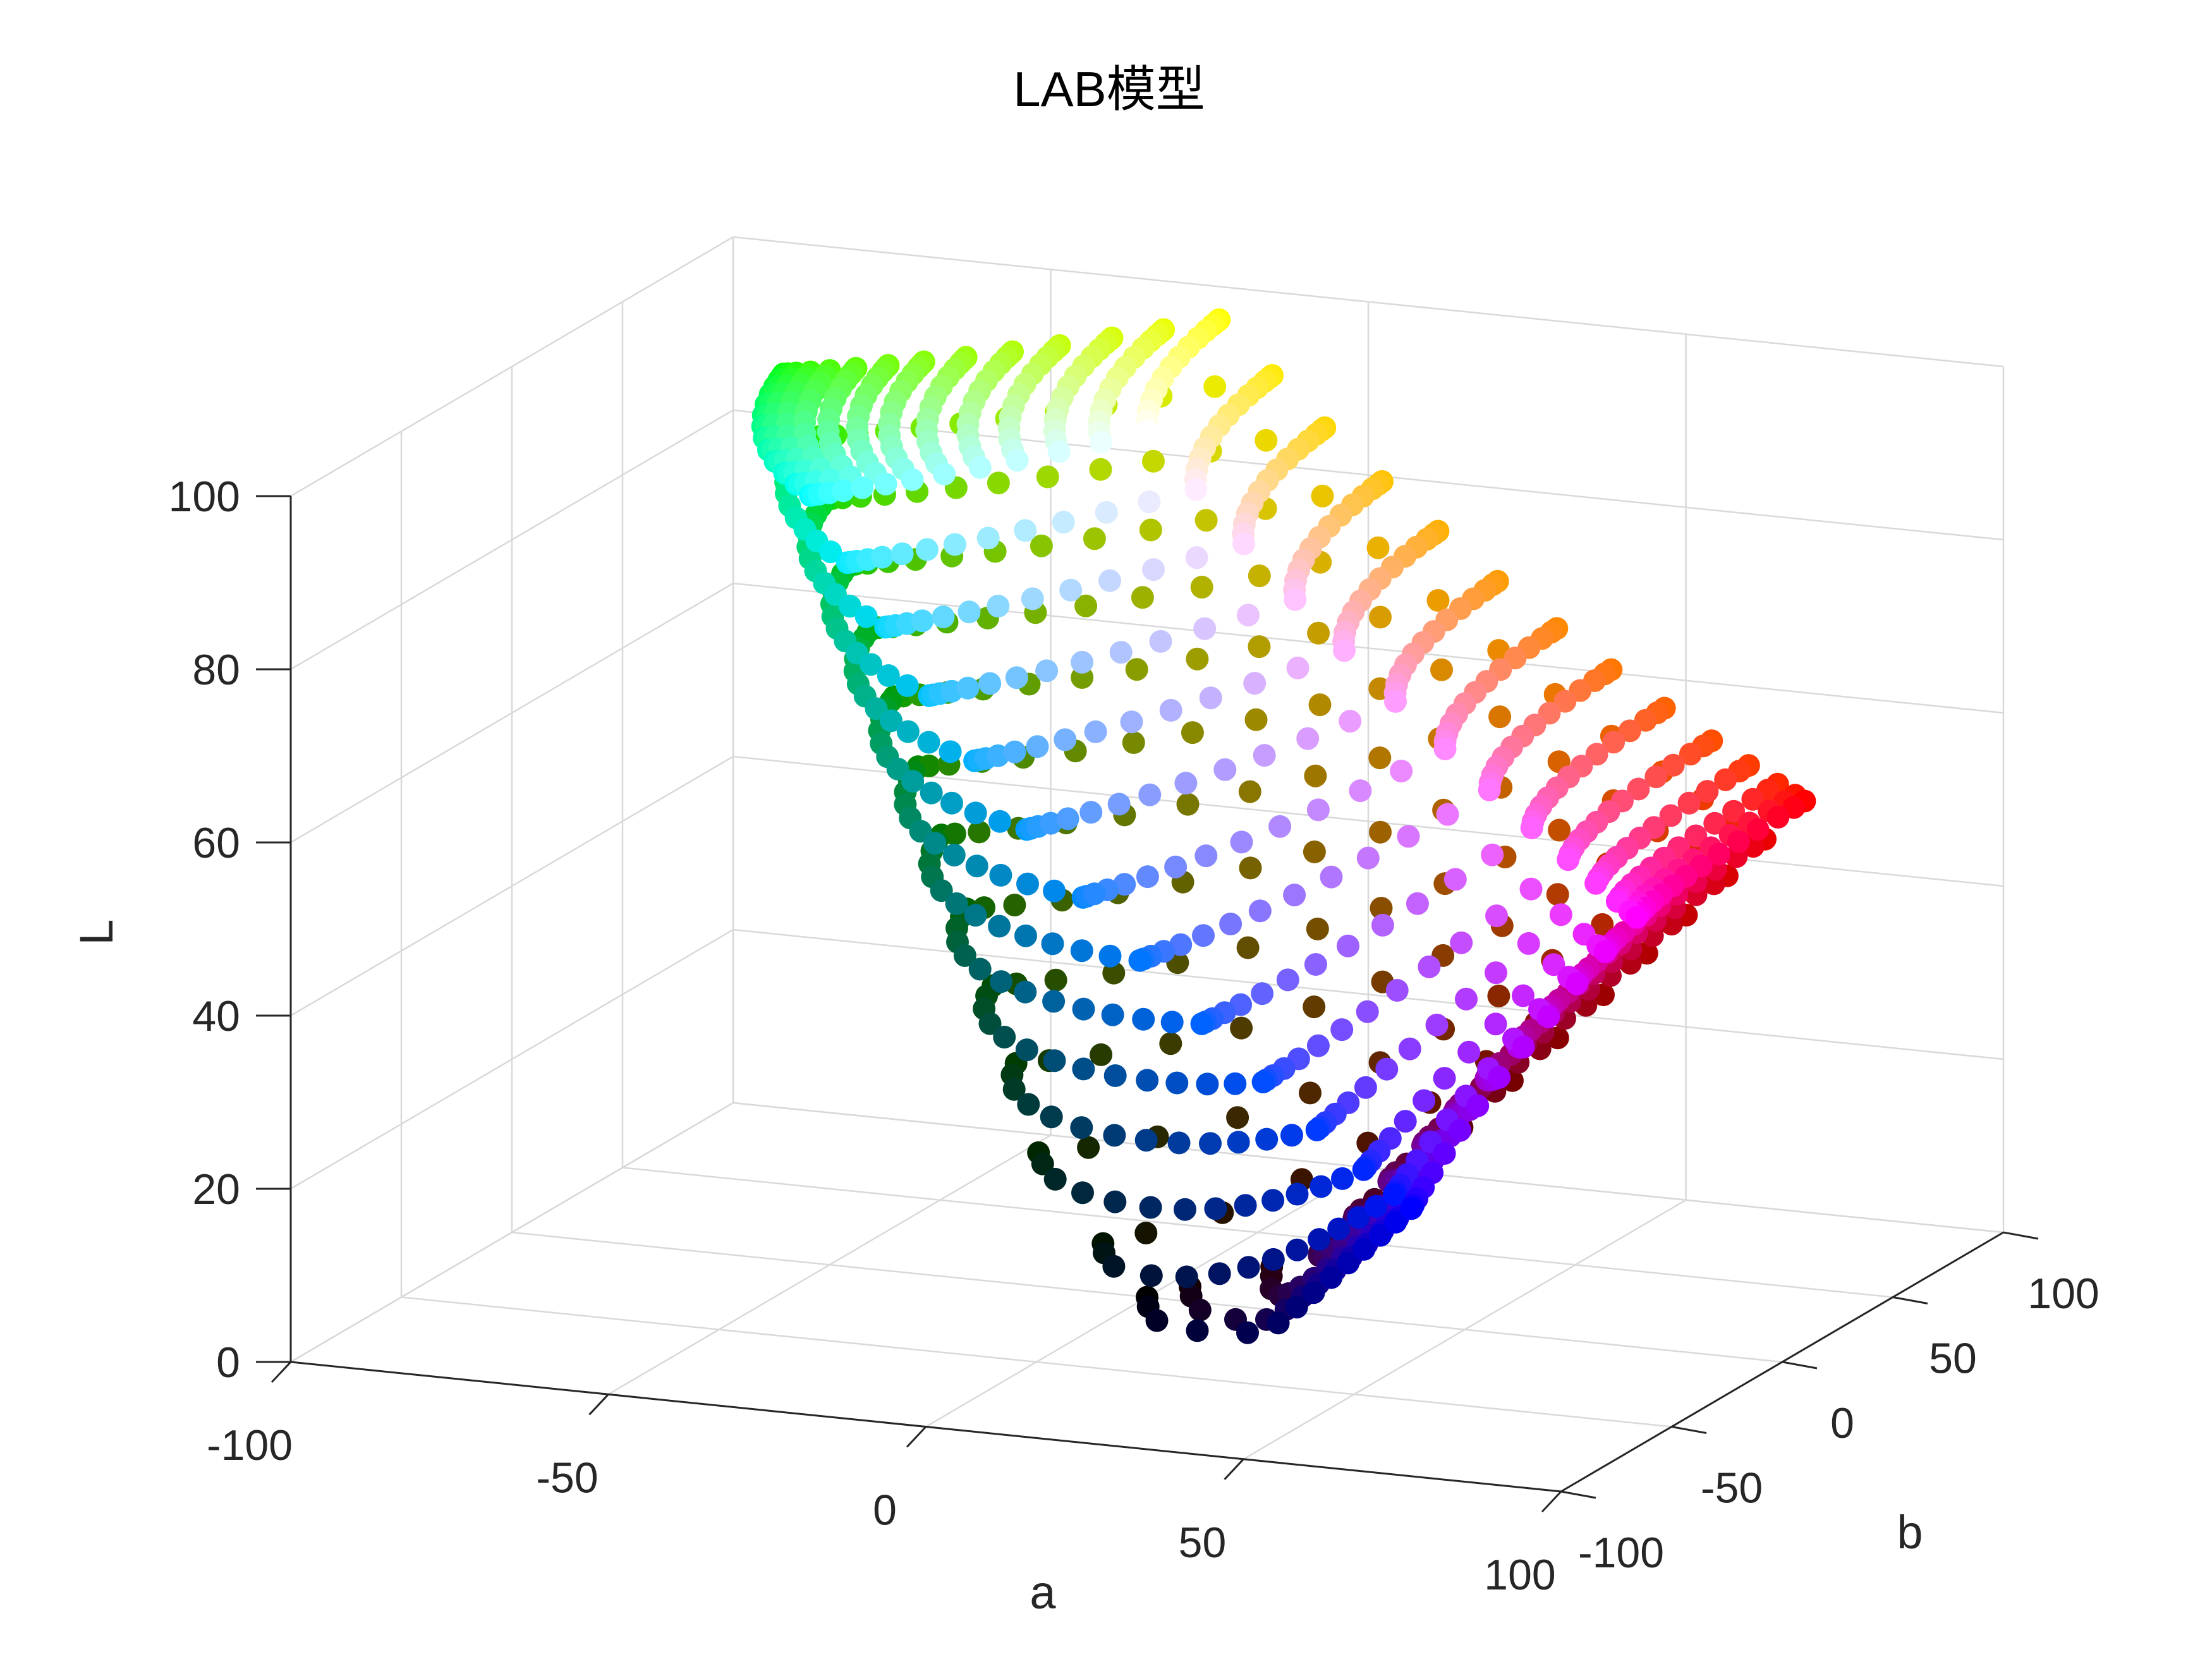  What do you see at coordinates (1203, 1543) in the screenshot?
I see `x-tick-label: 50` at bounding box center [1203, 1543].